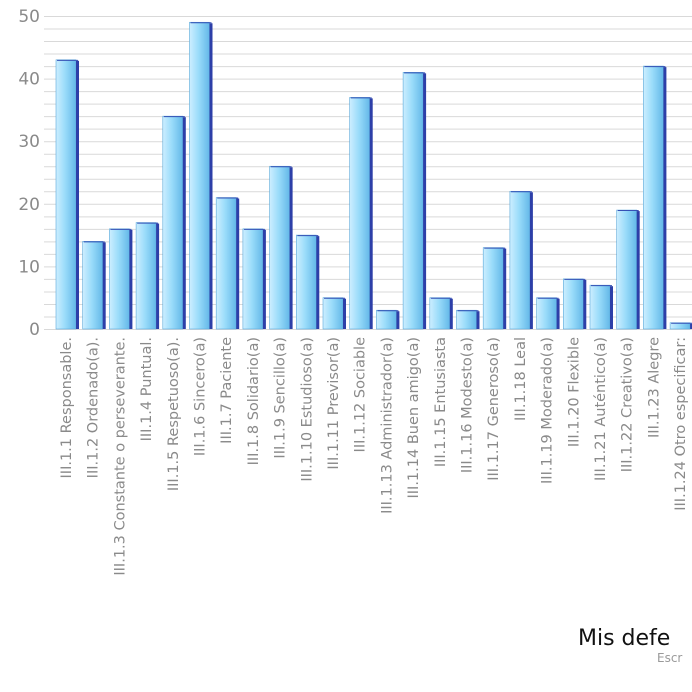  What do you see at coordinates (334, 403) in the screenshot?
I see `x-tick-label: III.1.11 Previsor(a)` at bounding box center [334, 403].